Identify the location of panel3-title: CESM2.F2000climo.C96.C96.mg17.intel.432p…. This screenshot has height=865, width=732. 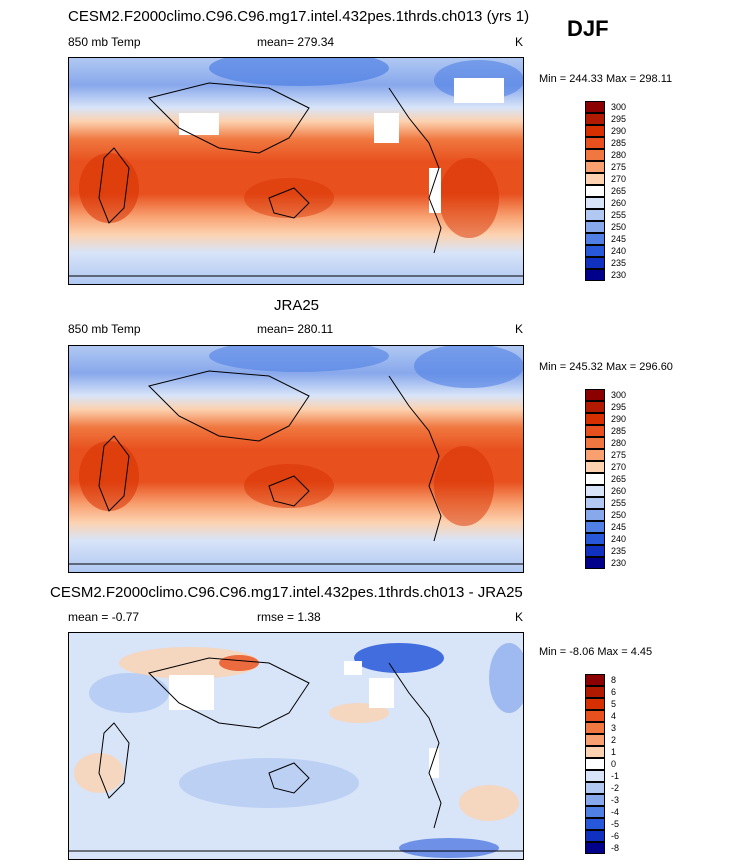
(286, 592).